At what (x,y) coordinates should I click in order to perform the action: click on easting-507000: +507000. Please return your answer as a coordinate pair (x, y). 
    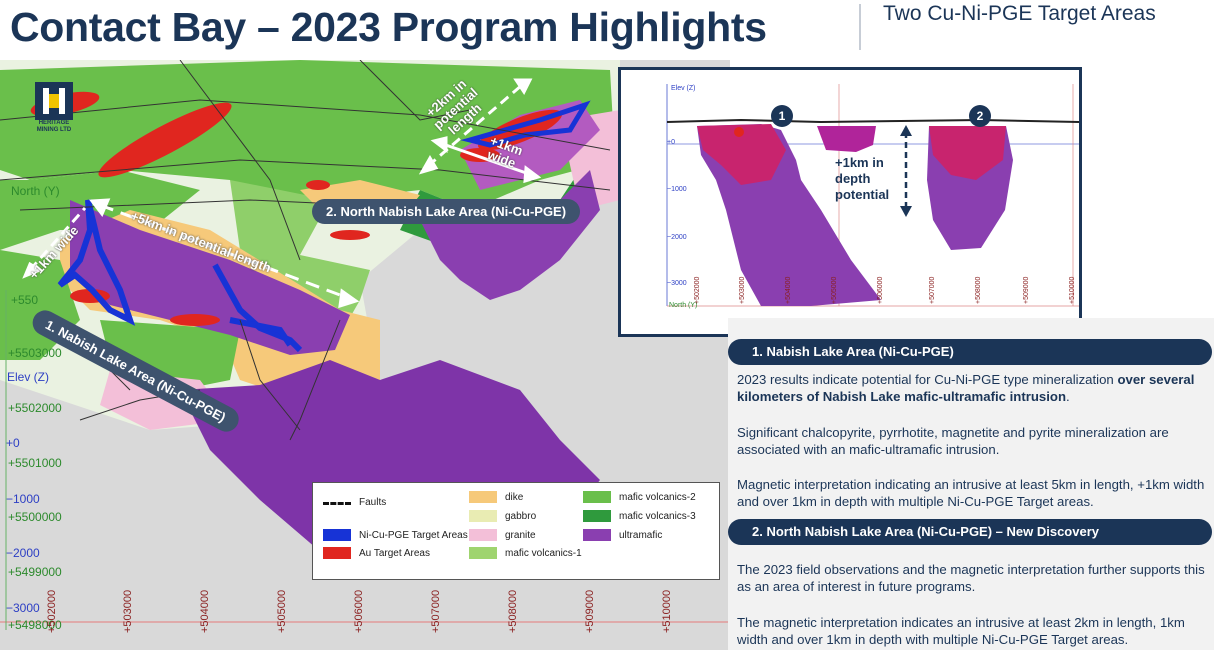
    Looking at the image, I should click on (436, 611).